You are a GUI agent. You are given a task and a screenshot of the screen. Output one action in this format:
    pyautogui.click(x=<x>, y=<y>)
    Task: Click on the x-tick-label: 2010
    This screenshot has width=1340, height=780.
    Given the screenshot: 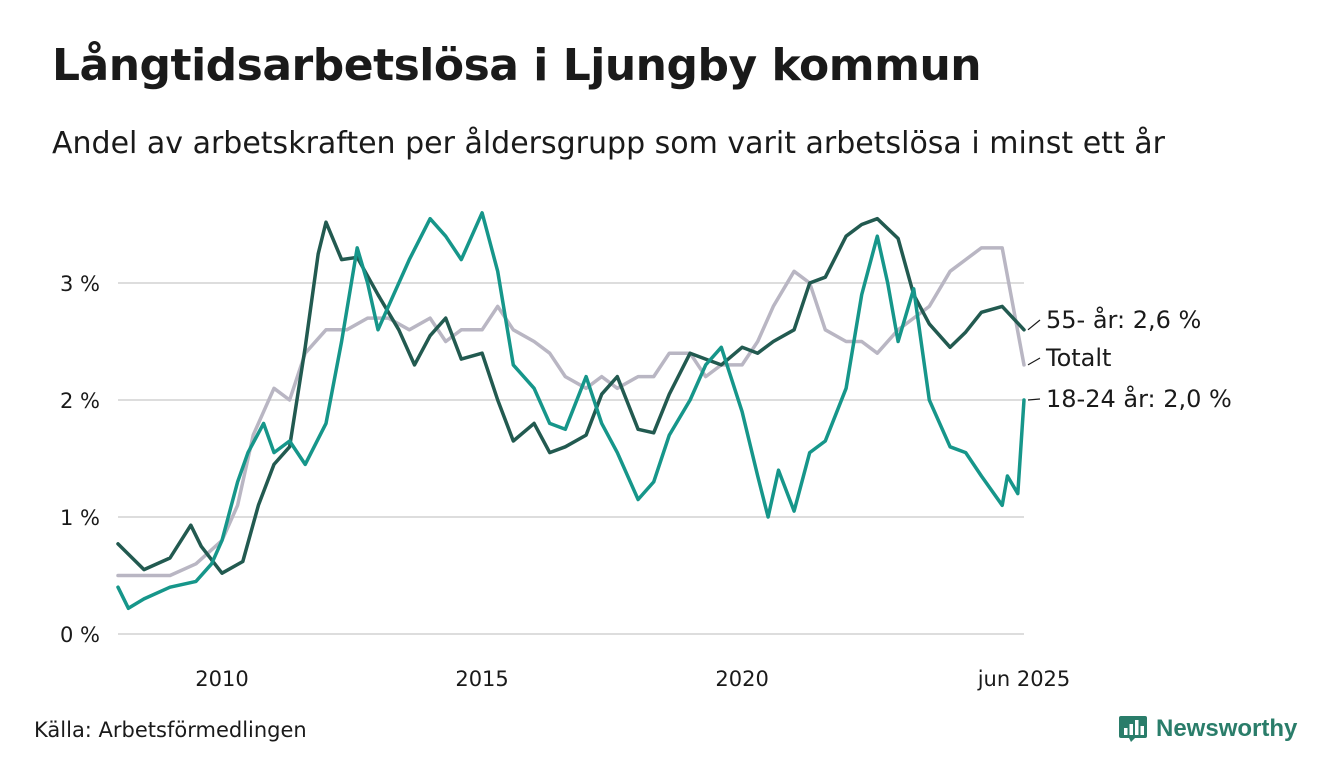 What is the action you would take?
    pyautogui.click(x=221, y=679)
    